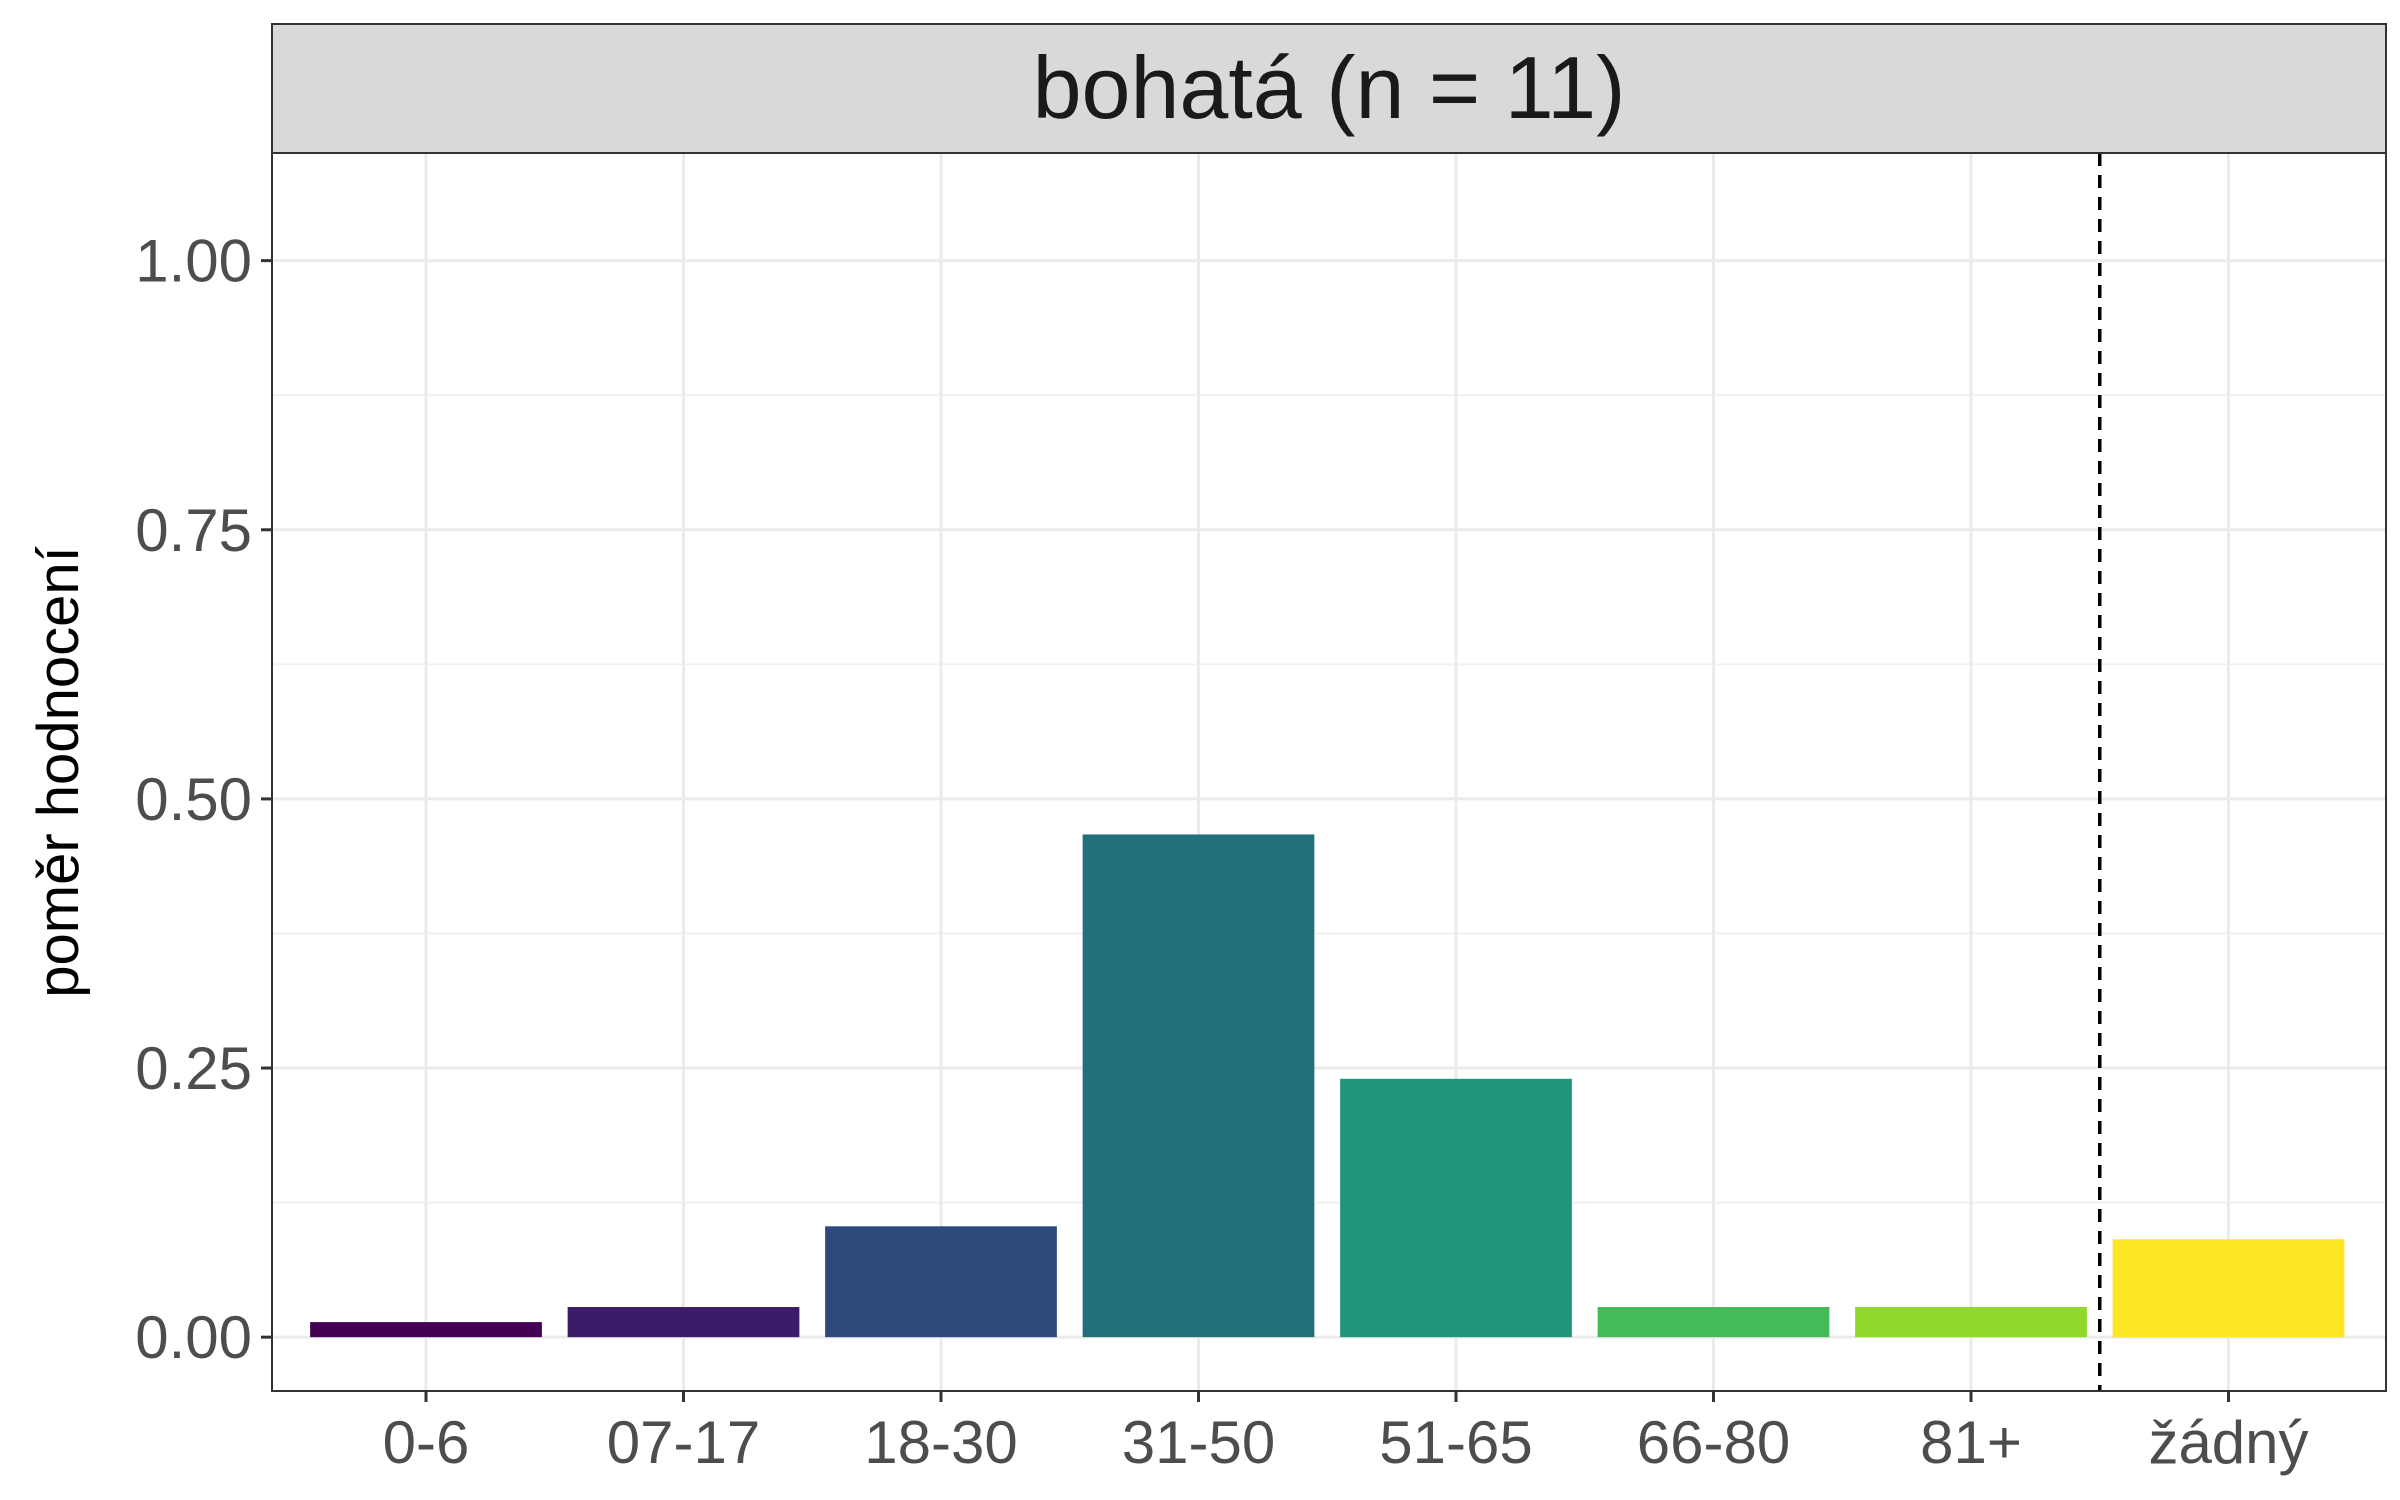  Describe the element at coordinates (426, 1442) in the screenshot. I see `x-tick-label: 0-6` at that location.